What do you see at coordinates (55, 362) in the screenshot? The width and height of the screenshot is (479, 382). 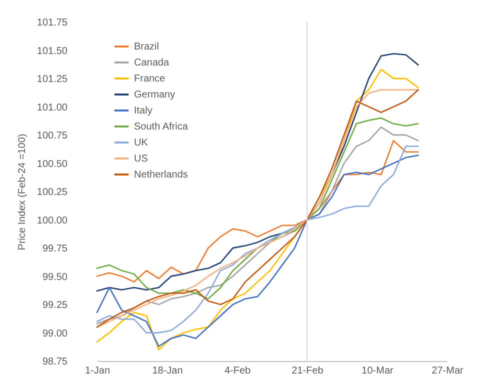 I see `y-tick-label: 98.75` at bounding box center [55, 362].